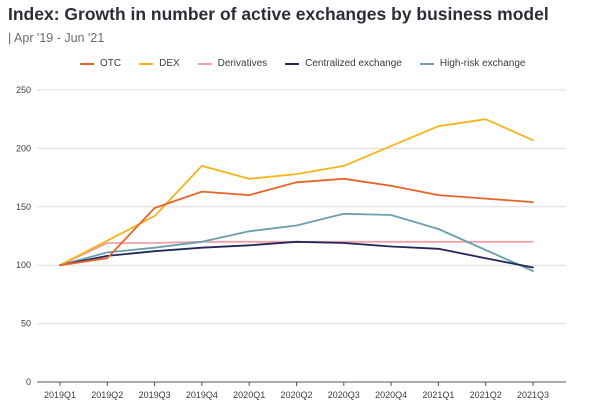 This screenshot has width=589, height=418. Describe the element at coordinates (23, 148) in the screenshot. I see `y-tick-label: 200` at that location.